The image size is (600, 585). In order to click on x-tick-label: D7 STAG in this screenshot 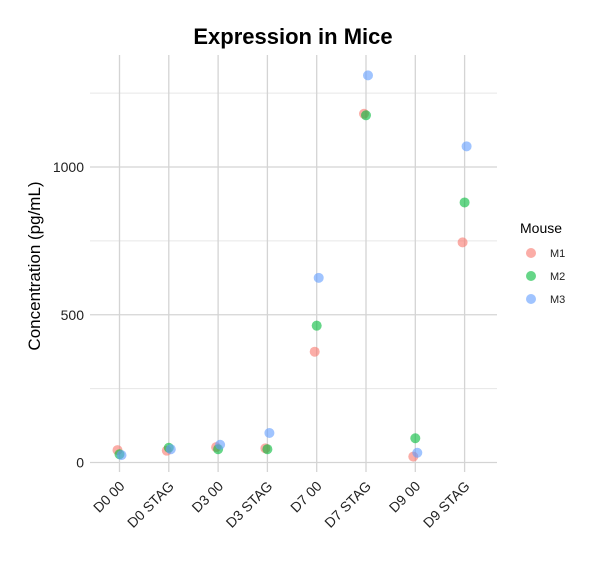, I will do `click(347, 504)`.